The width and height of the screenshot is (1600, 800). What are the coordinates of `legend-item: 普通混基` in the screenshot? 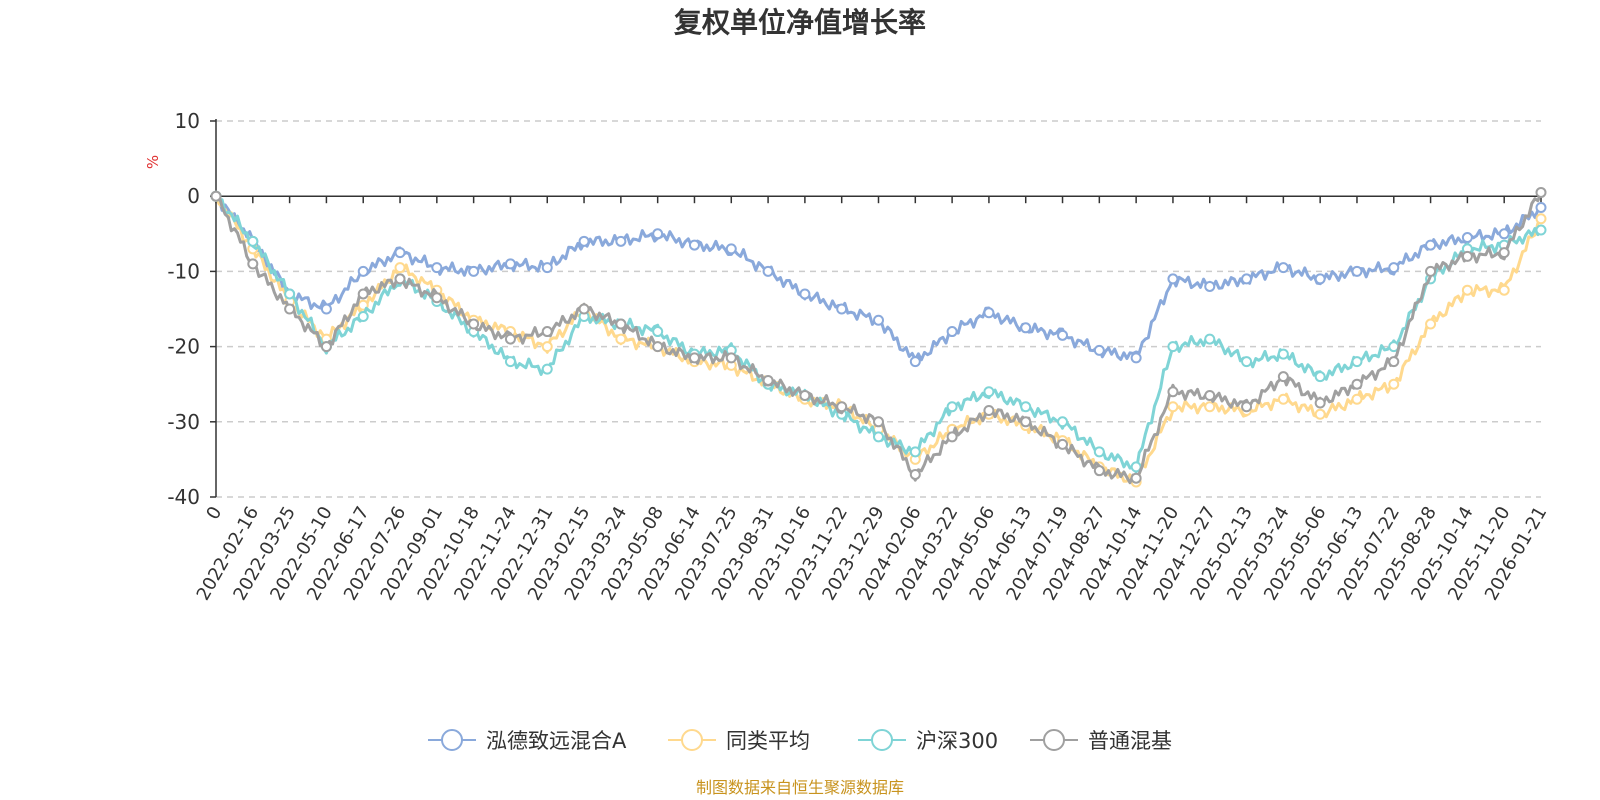 It's located at (1101, 741).